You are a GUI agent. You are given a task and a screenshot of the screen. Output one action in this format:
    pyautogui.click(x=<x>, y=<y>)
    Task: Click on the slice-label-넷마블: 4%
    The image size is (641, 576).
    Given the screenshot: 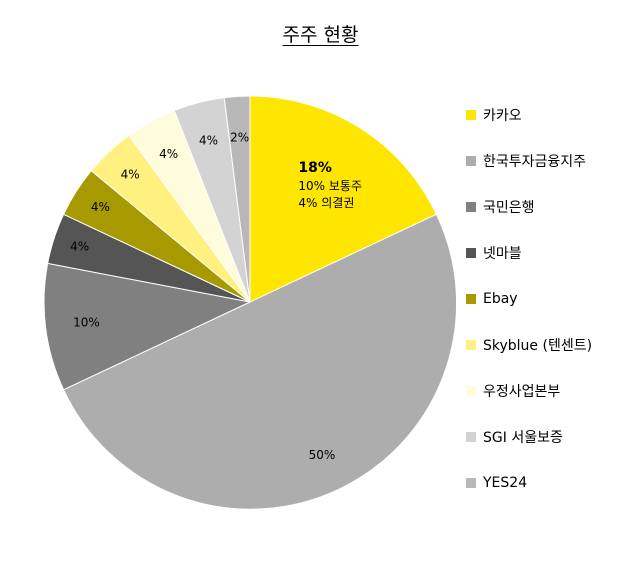 What is the action you would take?
    pyautogui.click(x=79, y=247)
    